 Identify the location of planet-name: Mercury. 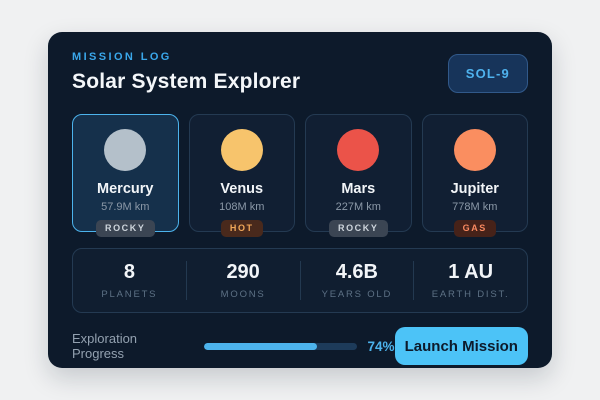
(125, 188).